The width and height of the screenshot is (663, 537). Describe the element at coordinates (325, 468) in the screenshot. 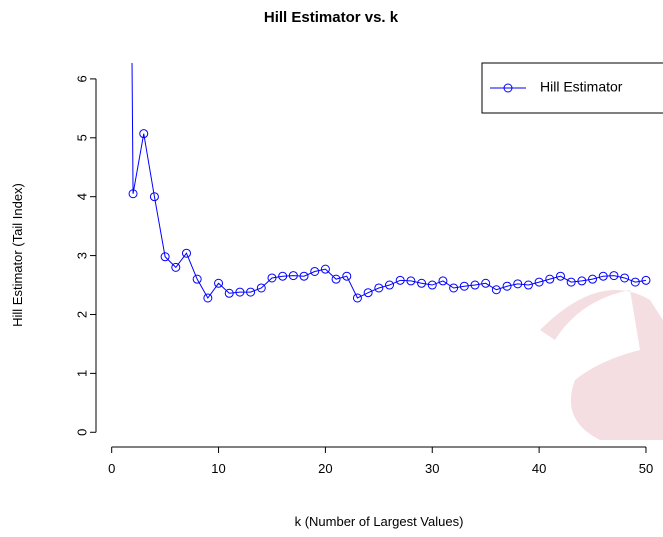

I see `x-tick-label: 20` at that location.